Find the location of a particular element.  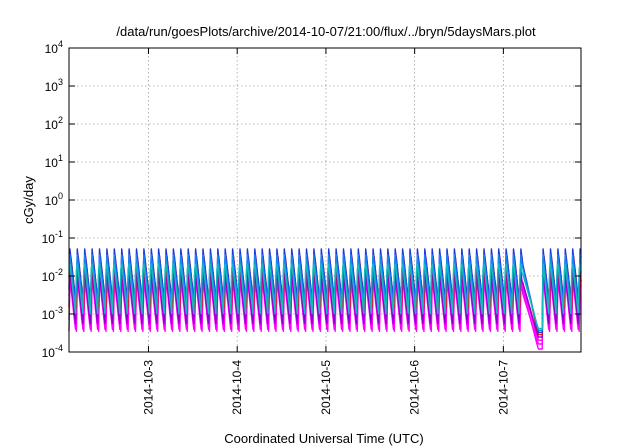

y-tick-label: 10⁰ is located at coordinates (54, 199).